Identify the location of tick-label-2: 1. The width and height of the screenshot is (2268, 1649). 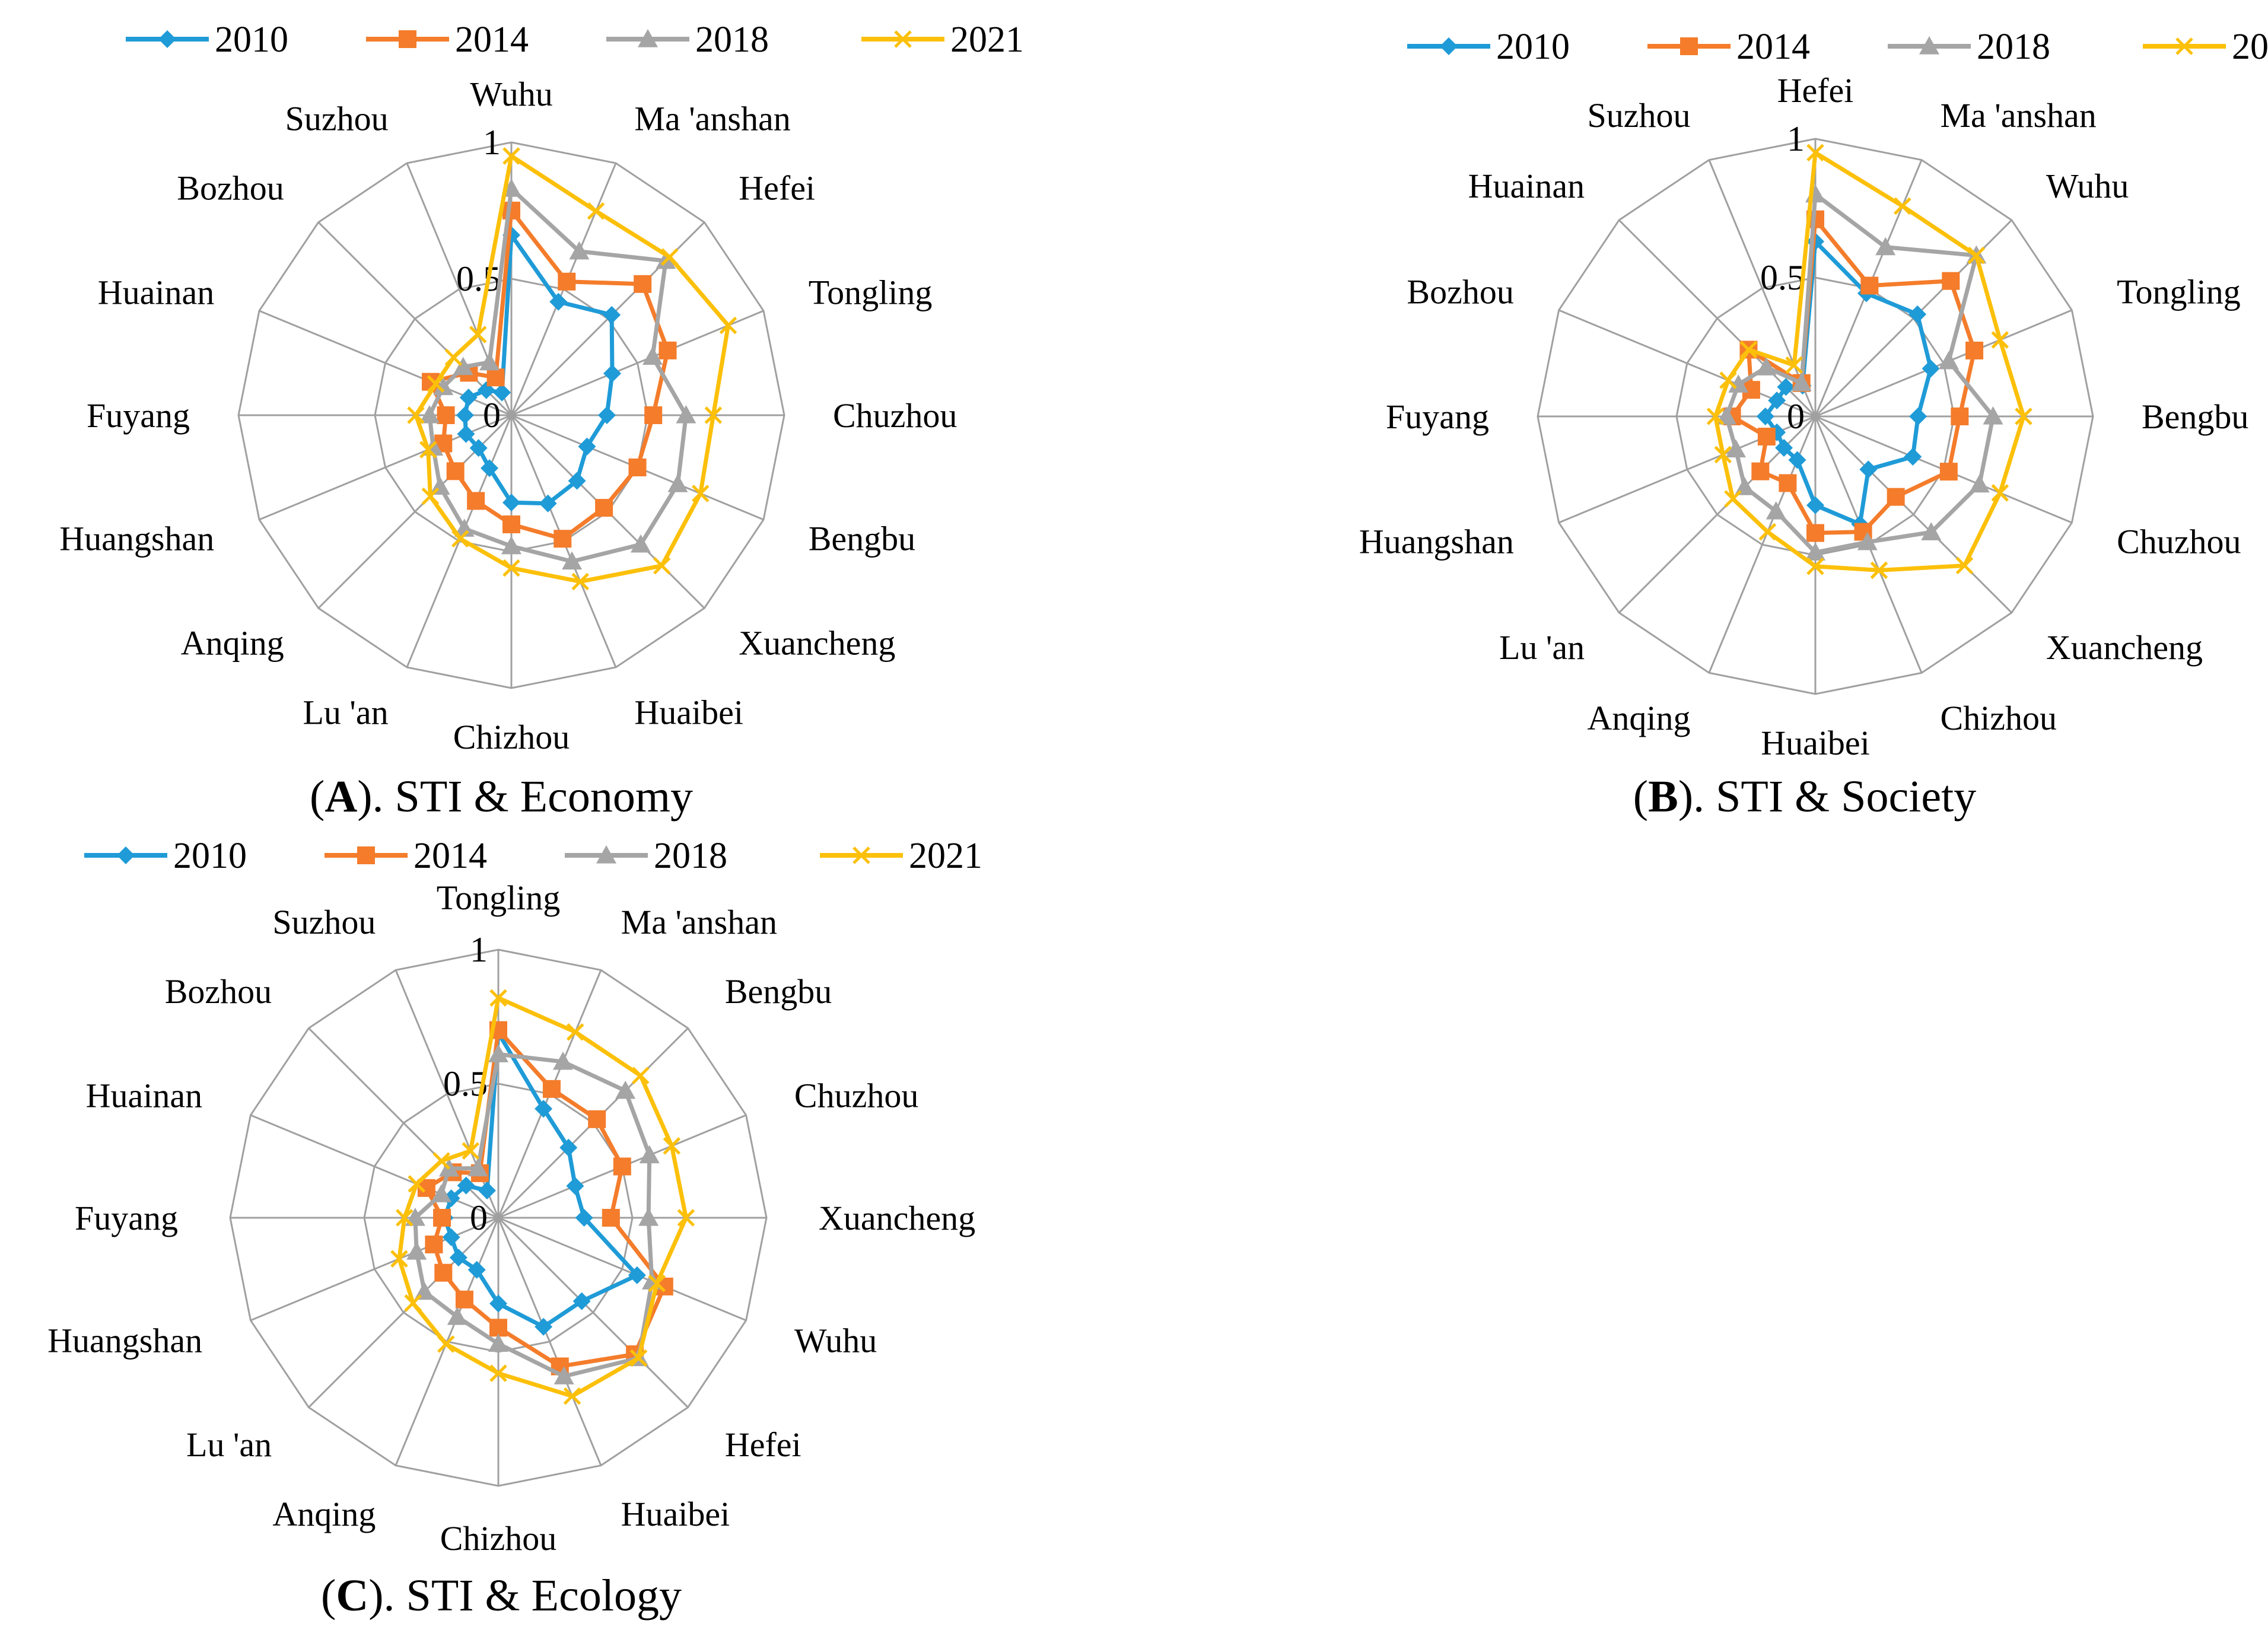
(479, 949).